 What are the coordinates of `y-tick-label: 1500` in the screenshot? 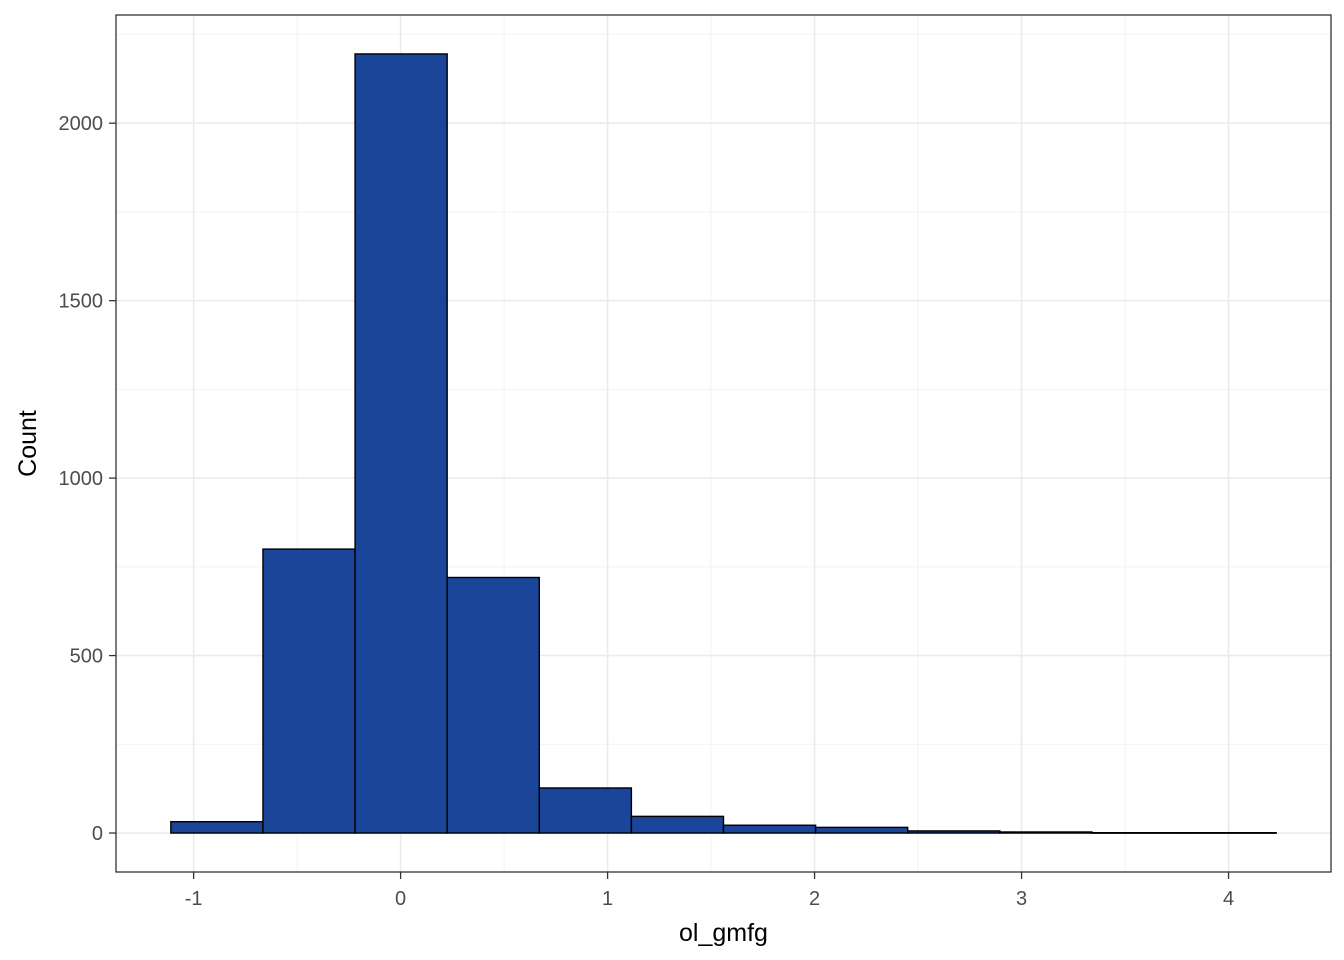 It's located at (81, 302).